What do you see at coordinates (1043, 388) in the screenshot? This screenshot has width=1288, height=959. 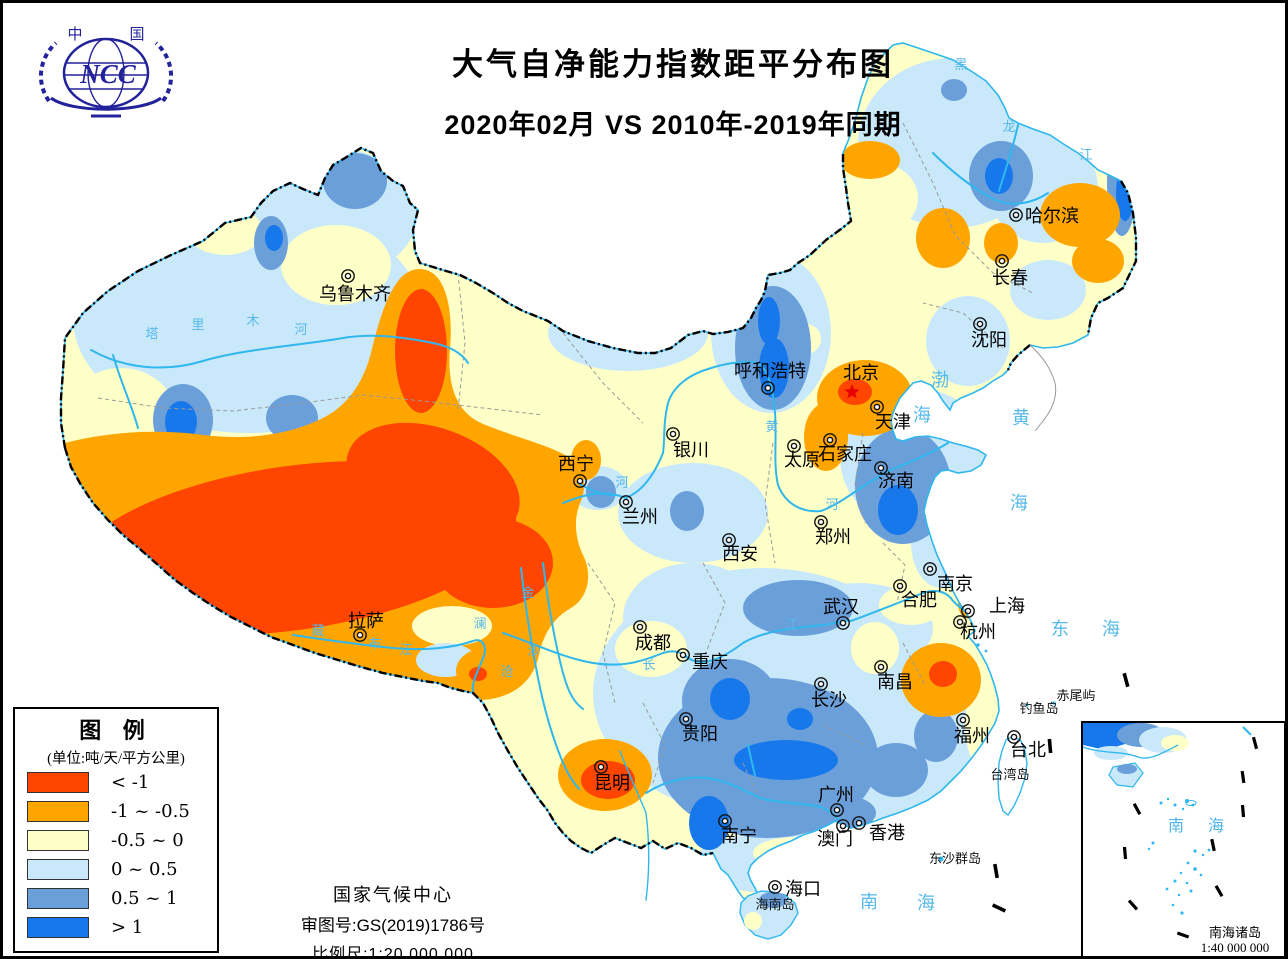 I see `korea-outline` at bounding box center [1043, 388].